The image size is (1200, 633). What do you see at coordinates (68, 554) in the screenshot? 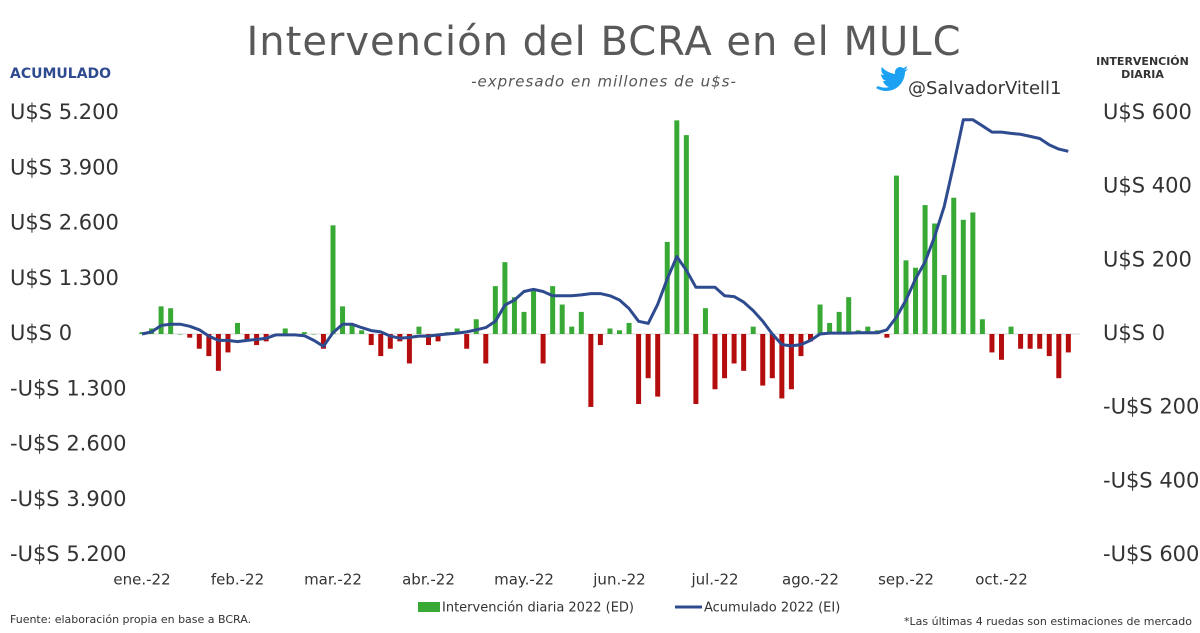
I see `y-tick-label: -U$S 5.200` at bounding box center [68, 554].